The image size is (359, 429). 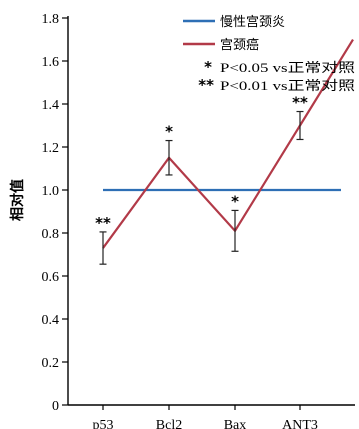 I want to click on y-tick-label: 1.2, so click(x=51, y=148).